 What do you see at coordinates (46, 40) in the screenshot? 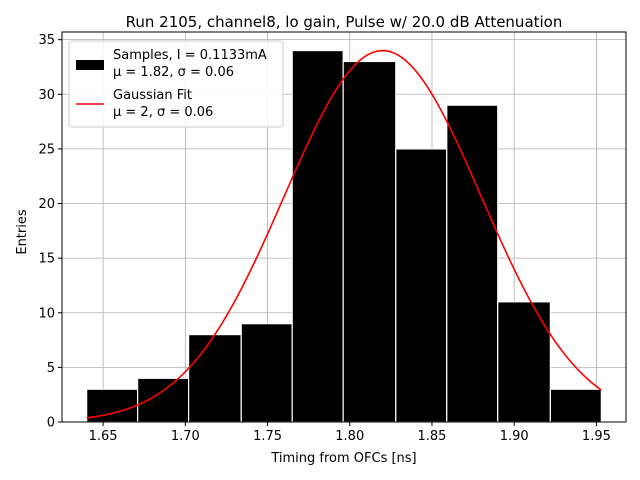
I see `y-tick-label: 35` at bounding box center [46, 40].